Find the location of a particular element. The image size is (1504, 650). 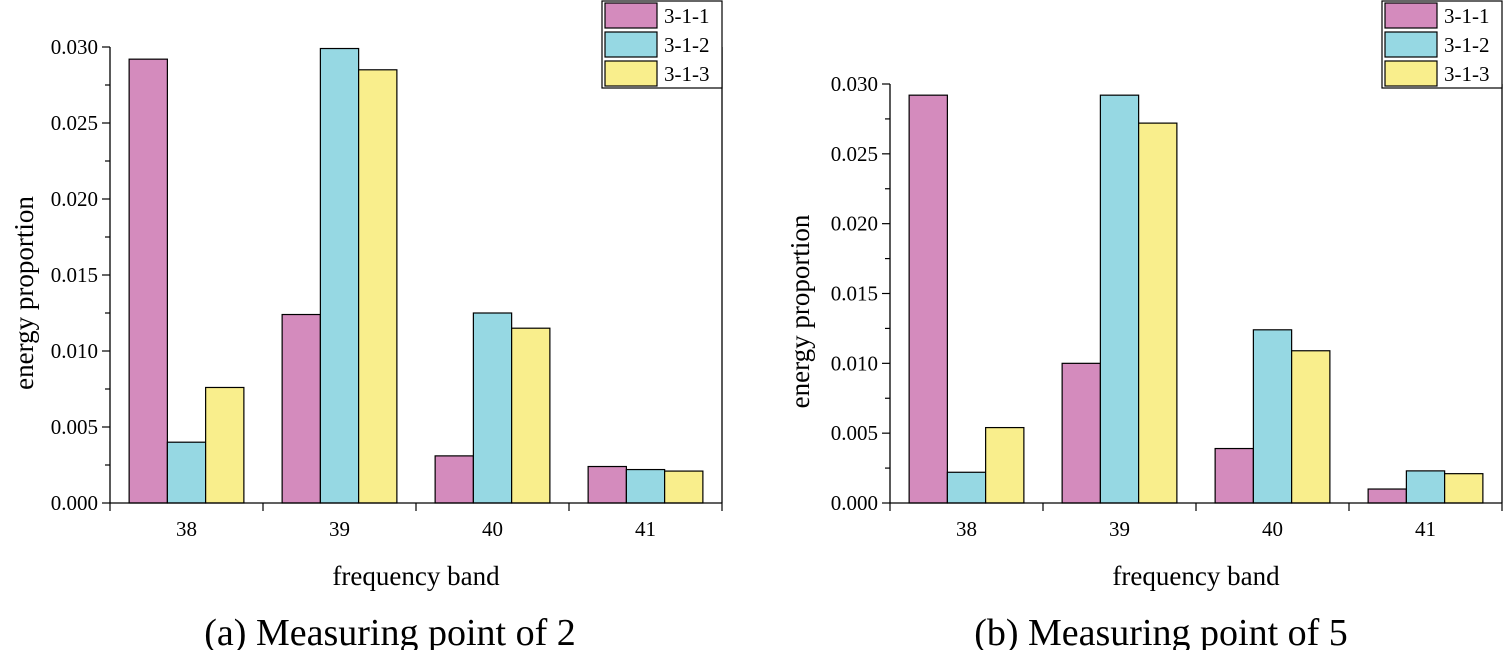

chart-caption: (a) Measuring point of 2 is located at coordinates (389, 631).